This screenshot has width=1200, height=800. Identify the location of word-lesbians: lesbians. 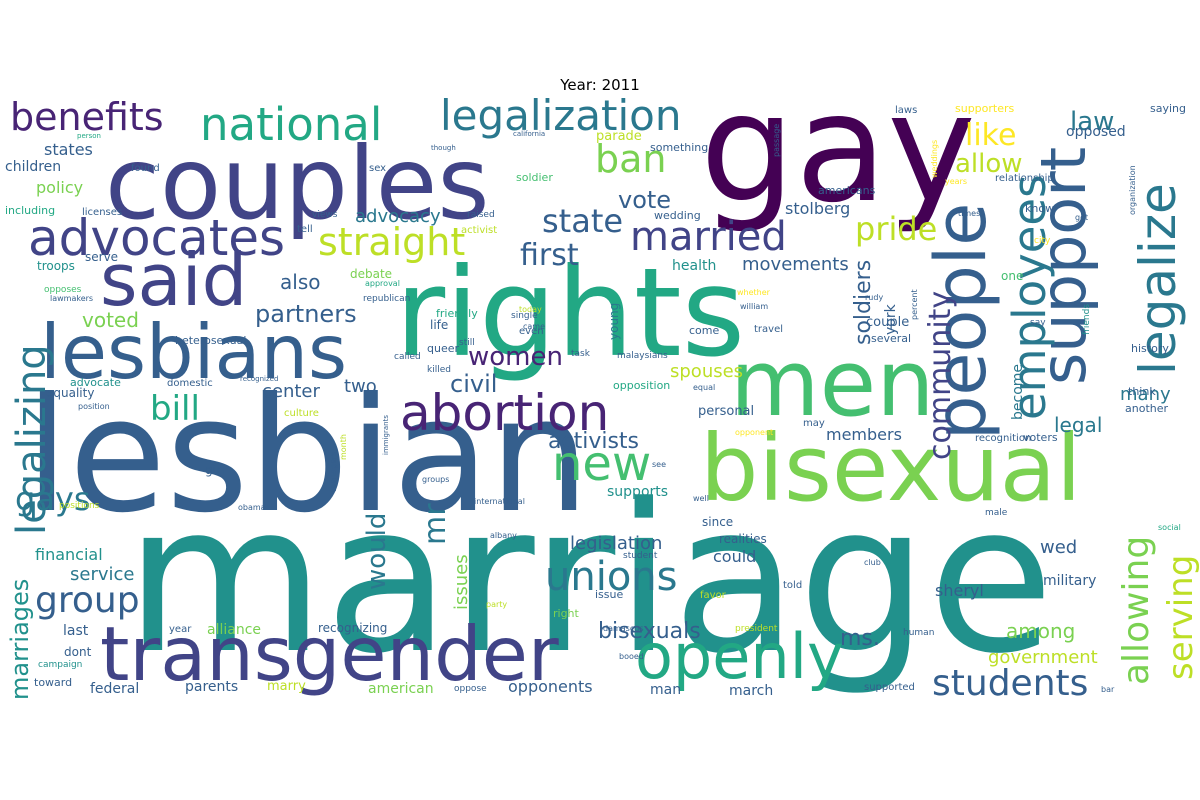
(193, 352).